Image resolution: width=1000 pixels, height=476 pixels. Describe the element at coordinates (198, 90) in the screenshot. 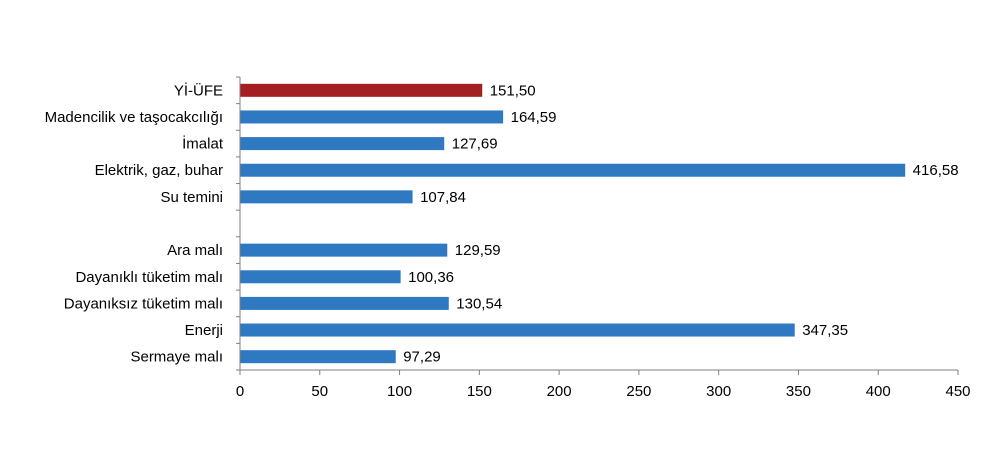

I see `category-label: Yİ-ÜFE` at that location.